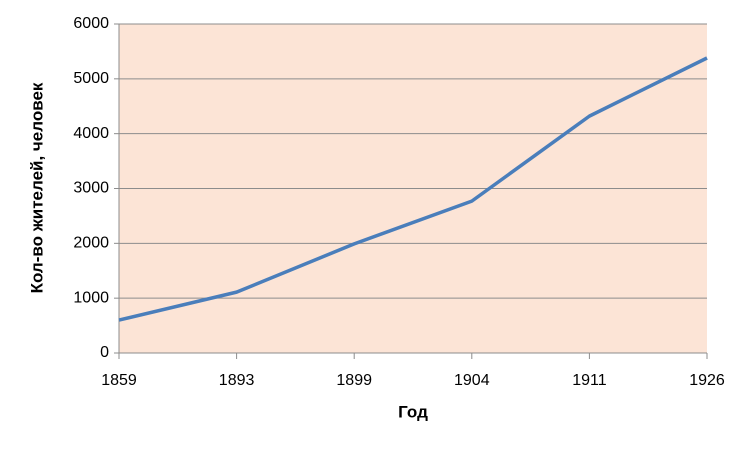 Image resolution: width=750 pixels, height=450 pixels. Describe the element at coordinates (91, 297) in the screenshot. I see `y-tick-label: 1000` at that location.